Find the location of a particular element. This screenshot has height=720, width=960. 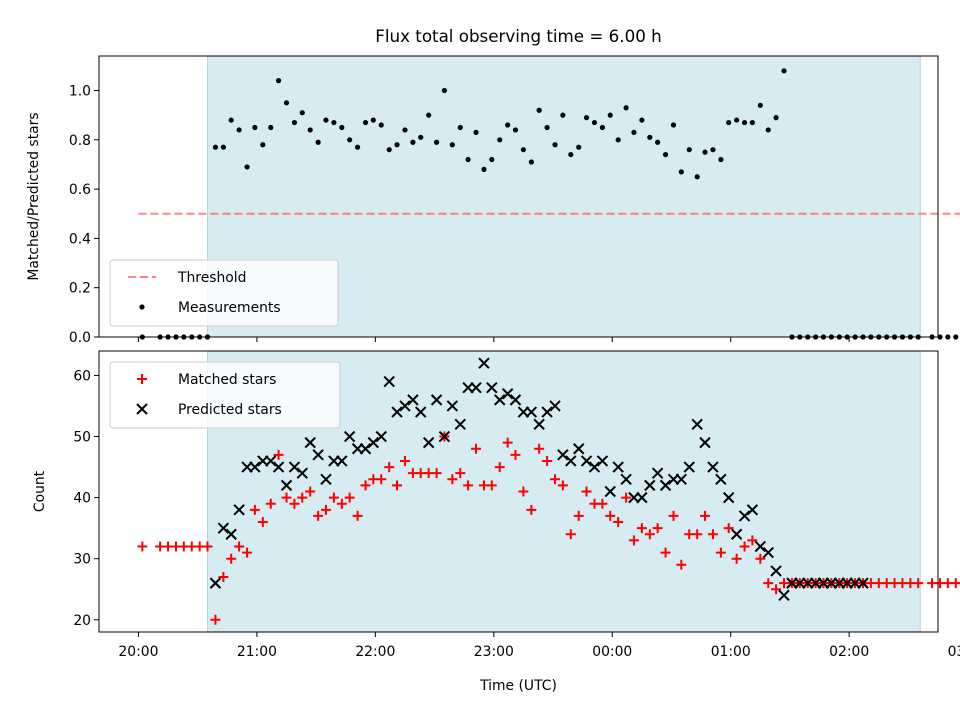

legend-measurement-swatch is located at coordinates (142, 307).